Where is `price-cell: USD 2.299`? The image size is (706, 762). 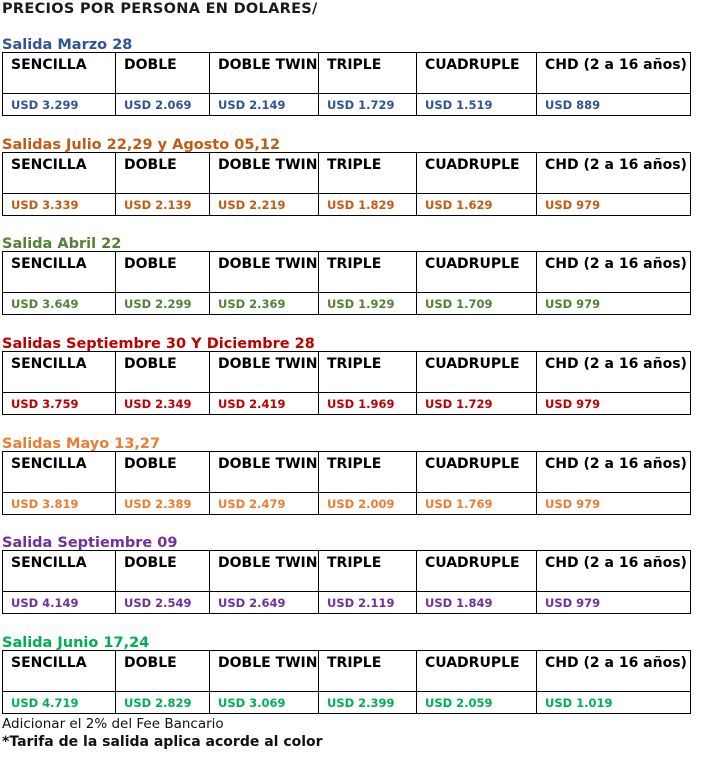 price-cell: USD 2.299 is located at coordinates (162, 303).